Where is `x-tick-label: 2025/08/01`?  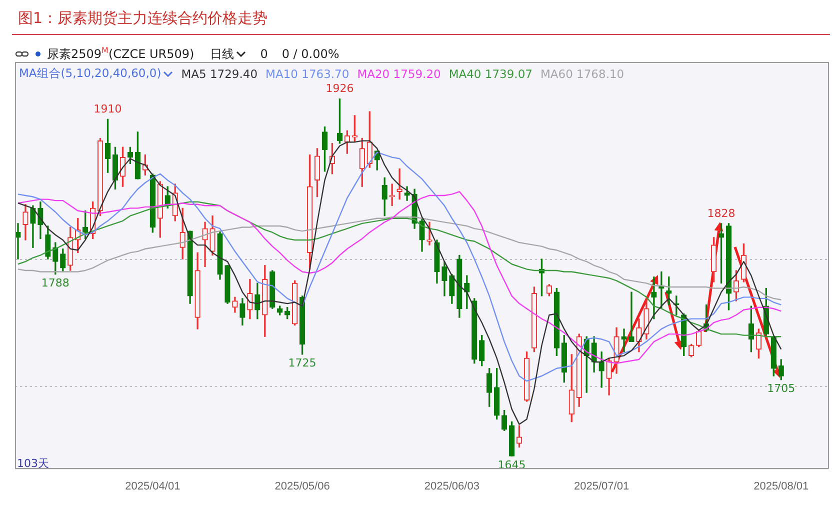 x-tick-label: 2025/08/01 is located at coordinates (781, 486).